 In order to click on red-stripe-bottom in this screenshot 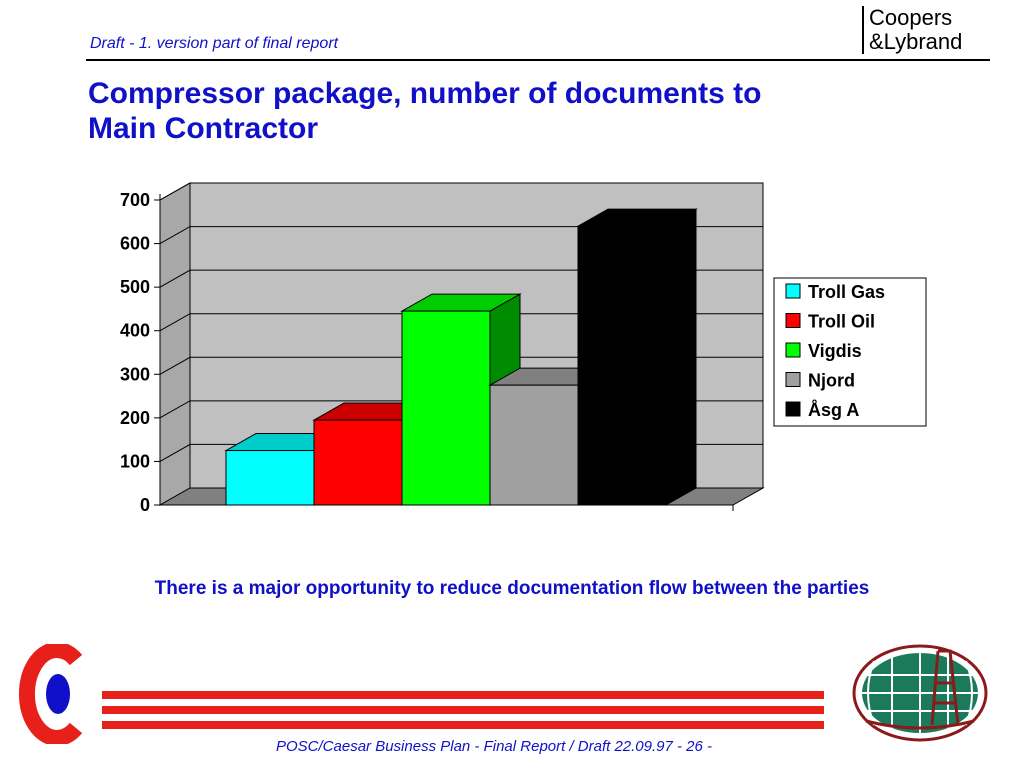, I will do `click(463, 725)`.